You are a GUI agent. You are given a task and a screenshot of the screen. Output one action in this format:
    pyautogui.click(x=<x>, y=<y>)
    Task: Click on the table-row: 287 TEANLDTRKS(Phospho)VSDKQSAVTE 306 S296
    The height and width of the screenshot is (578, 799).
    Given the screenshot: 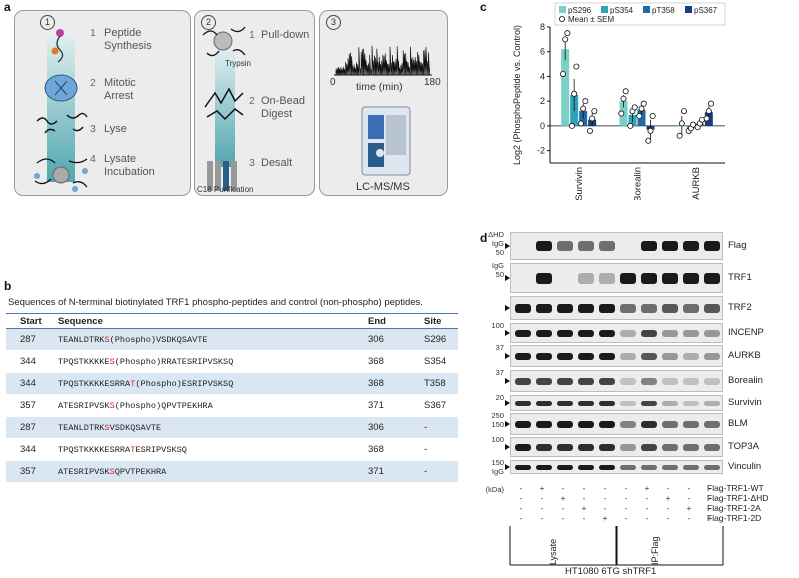 What is the action you would take?
    pyautogui.click(x=232, y=340)
    